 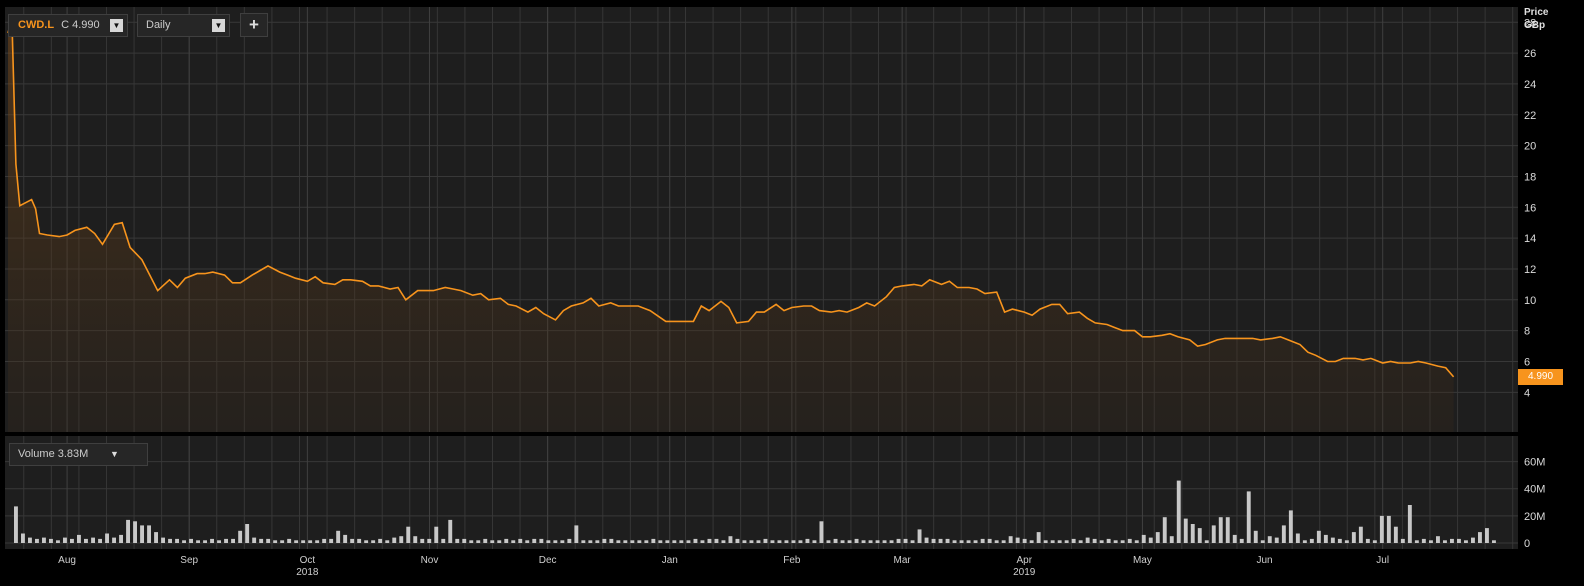 What do you see at coordinates (1527, 393) in the screenshot?
I see `price-tick-label: 4` at bounding box center [1527, 393].